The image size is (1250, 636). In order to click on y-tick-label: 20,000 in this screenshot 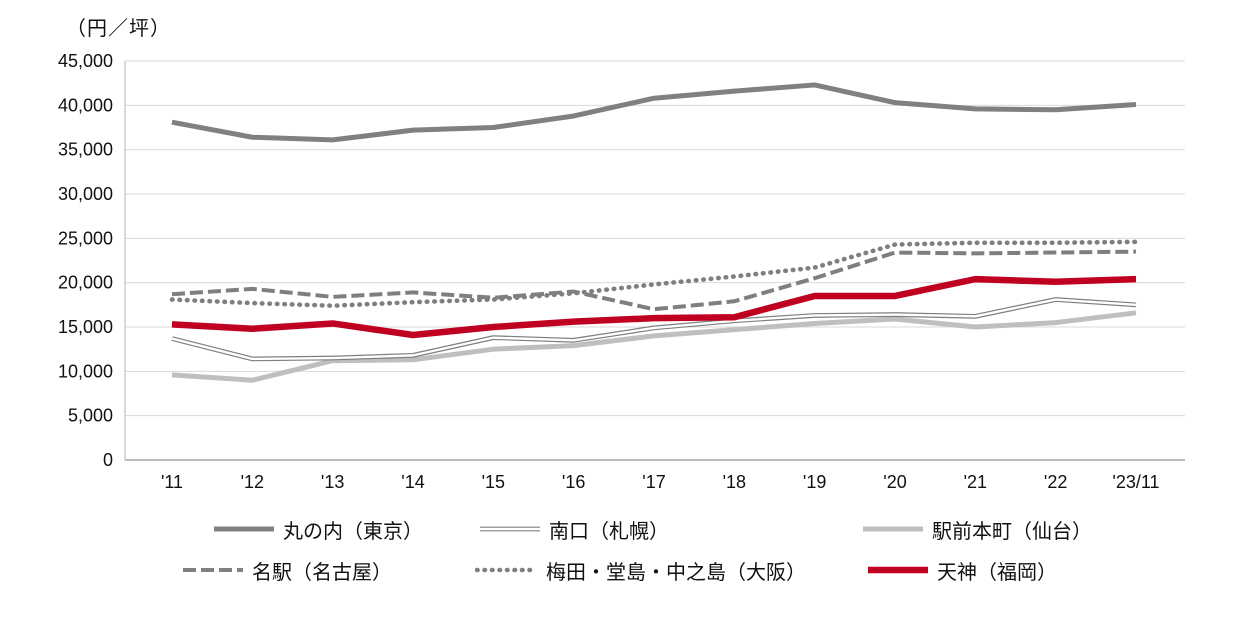, I will do `click(85, 283)`.